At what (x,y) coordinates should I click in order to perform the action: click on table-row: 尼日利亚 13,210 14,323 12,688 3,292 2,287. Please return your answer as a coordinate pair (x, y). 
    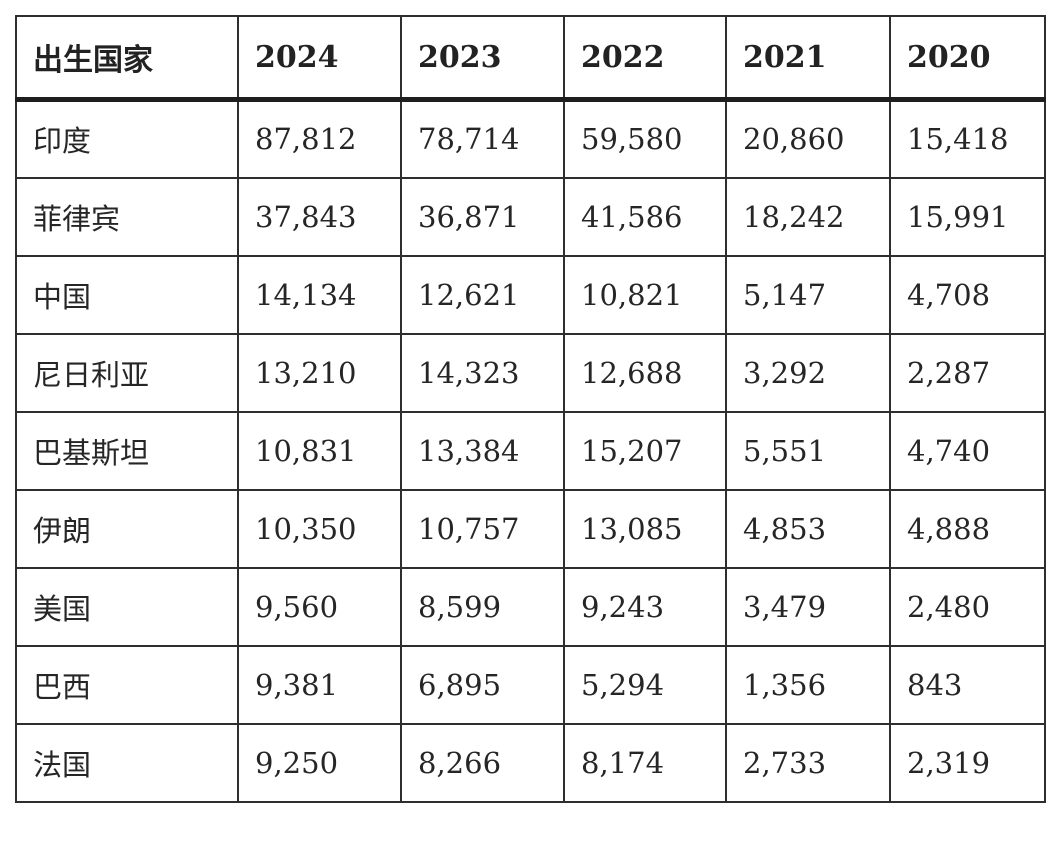
    Looking at the image, I should click on (530, 372).